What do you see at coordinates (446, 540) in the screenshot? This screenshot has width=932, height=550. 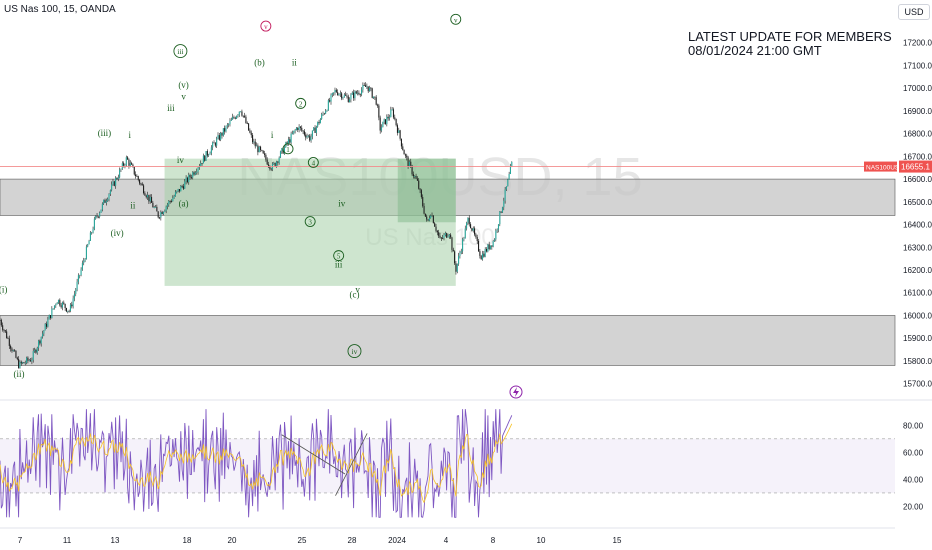 I see `time-tick-label: 4` at bounding box center [446, 540].